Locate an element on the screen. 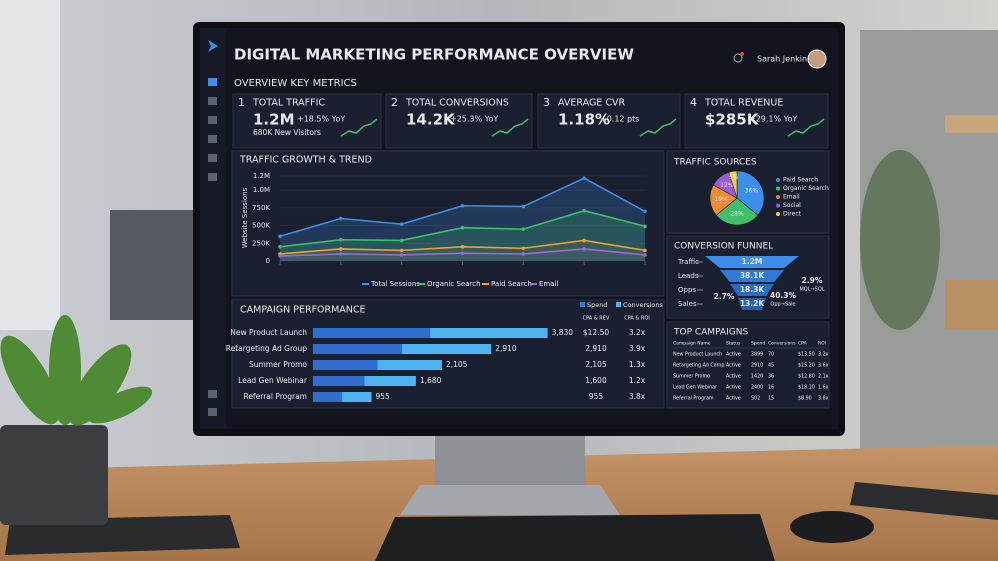 Image resolution: width=998 pixels, height=561 pixels. nav-campaigns is located at coordinates (212, 139).